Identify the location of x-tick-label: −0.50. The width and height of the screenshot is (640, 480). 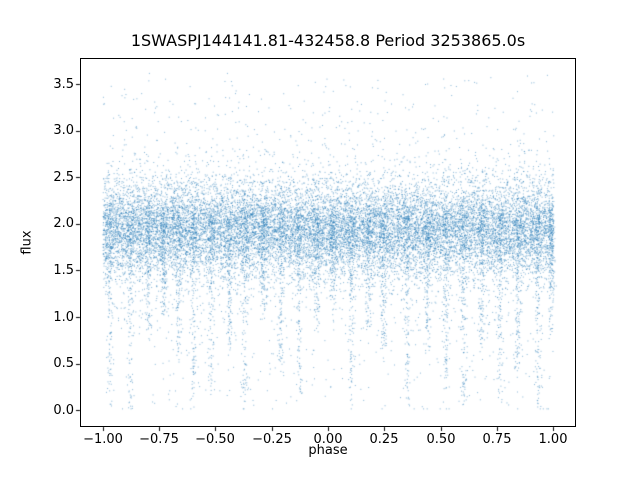
(215, 439).